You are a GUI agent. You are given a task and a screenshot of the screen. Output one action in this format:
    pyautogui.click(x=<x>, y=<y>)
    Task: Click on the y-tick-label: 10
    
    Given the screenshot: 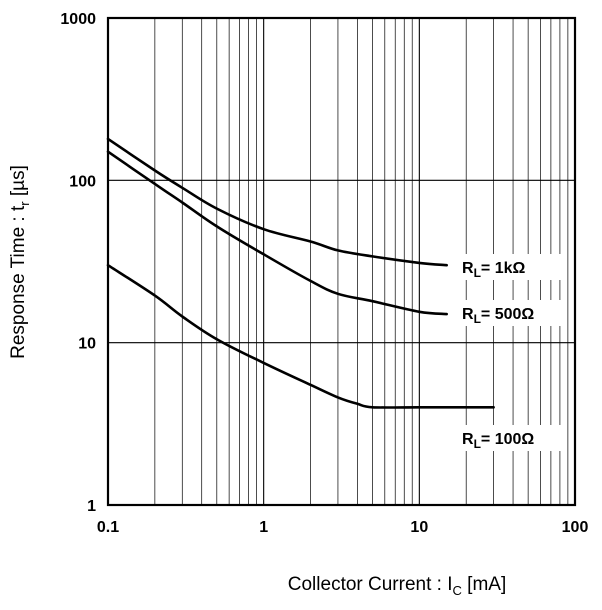 What is the action you would take?
    pyautogui.click(x=87, y=344)
    